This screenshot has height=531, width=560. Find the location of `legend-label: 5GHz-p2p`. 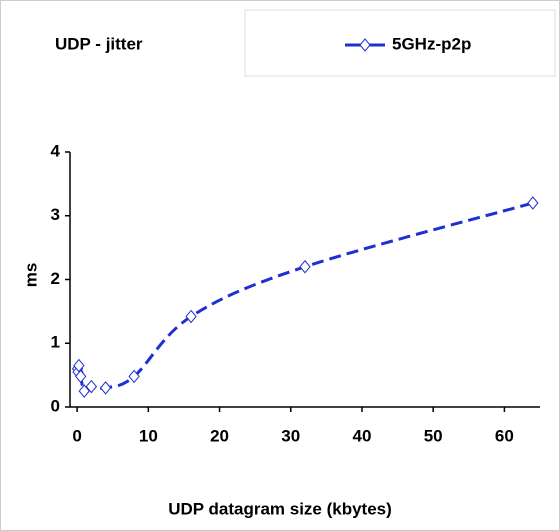

legend-label: 5GHz-p2p is located at coordinates (431, 43).